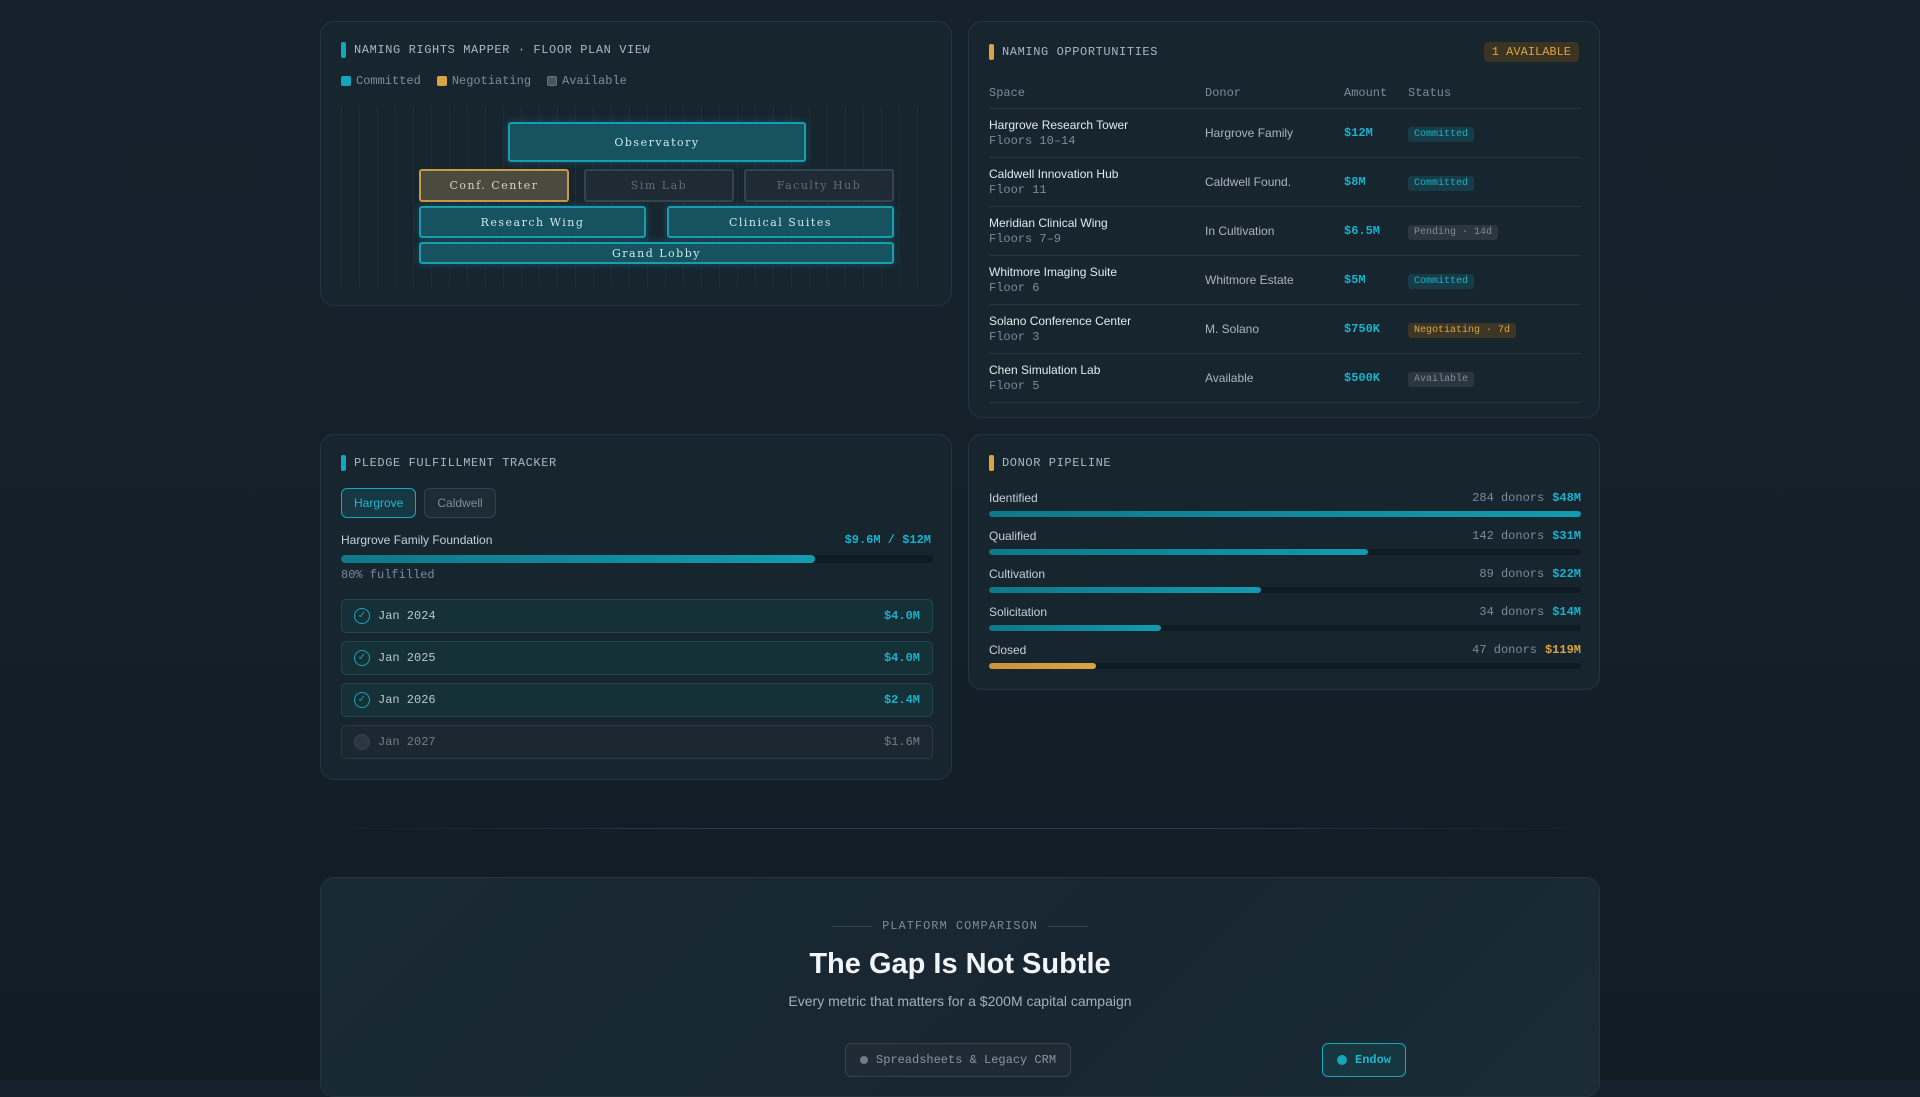  What do you see at coordinates (381, 81) in the screenshot?
I see `legend-committed: Committed` at bounding box center [381, 81].